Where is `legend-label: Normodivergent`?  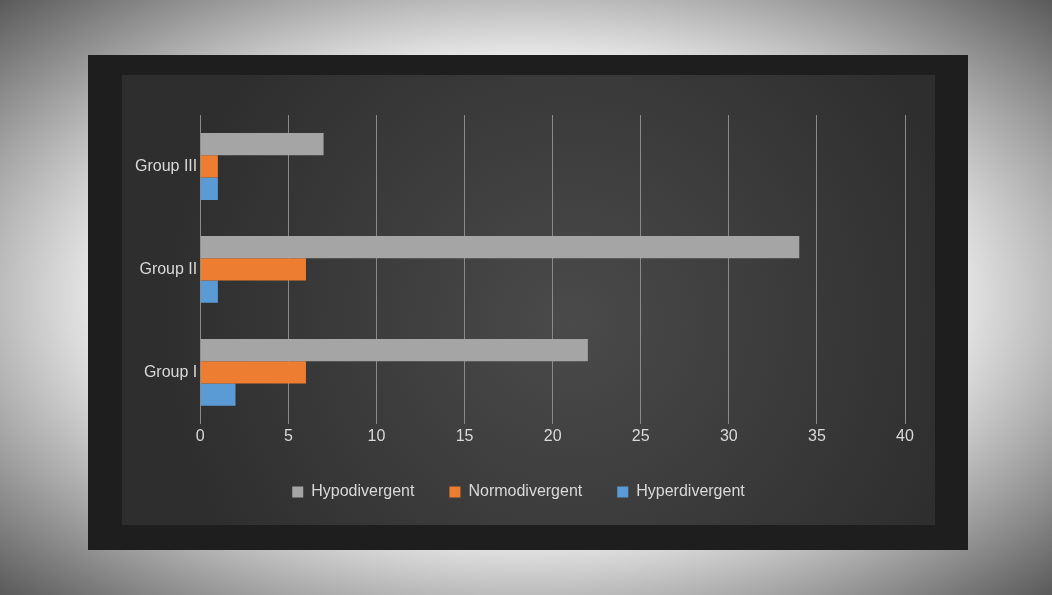
legend-label: Normodivergent is located at coordinates (525, 491).